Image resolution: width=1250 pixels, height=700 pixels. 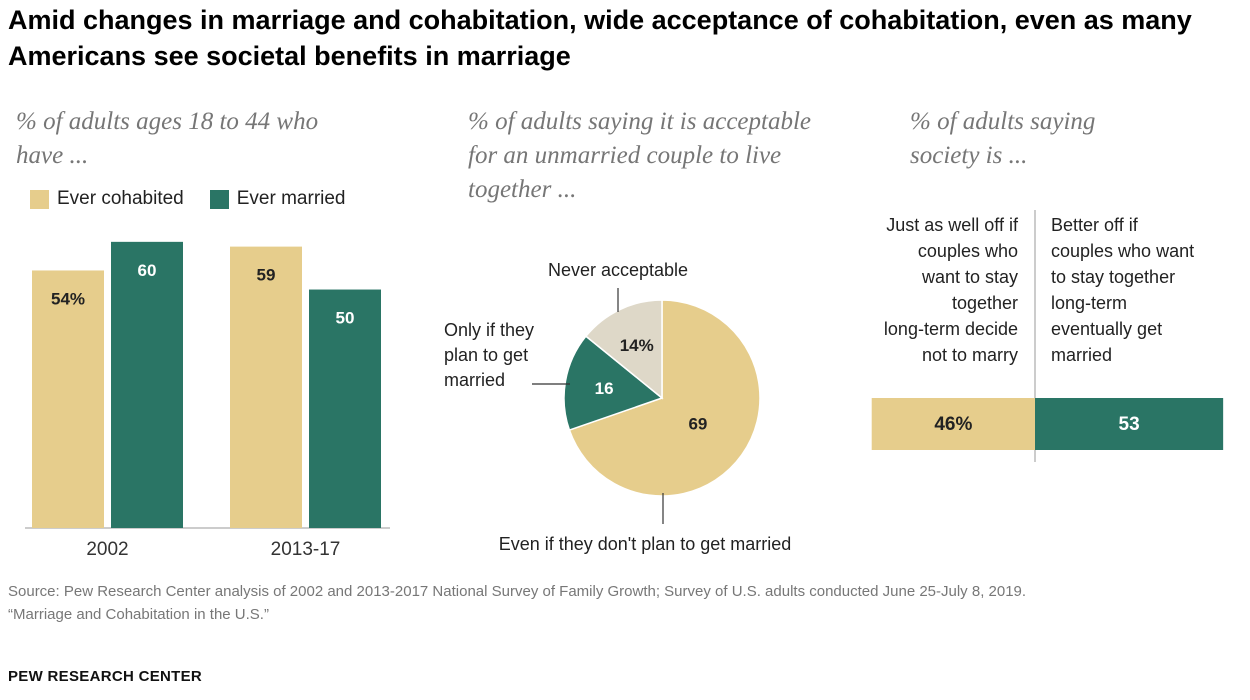 I want to click on pie-value-label: 16, so click(x=604, y=388).